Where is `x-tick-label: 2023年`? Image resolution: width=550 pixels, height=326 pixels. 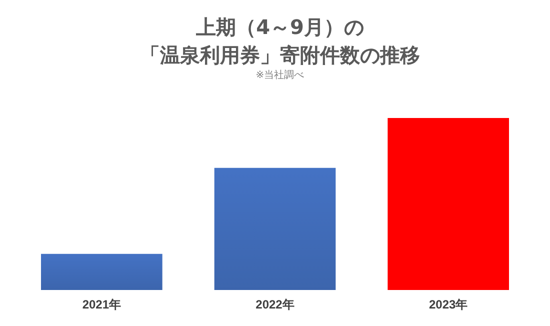
x-tick-label: 2023年 is located at coordinates (448, 305).